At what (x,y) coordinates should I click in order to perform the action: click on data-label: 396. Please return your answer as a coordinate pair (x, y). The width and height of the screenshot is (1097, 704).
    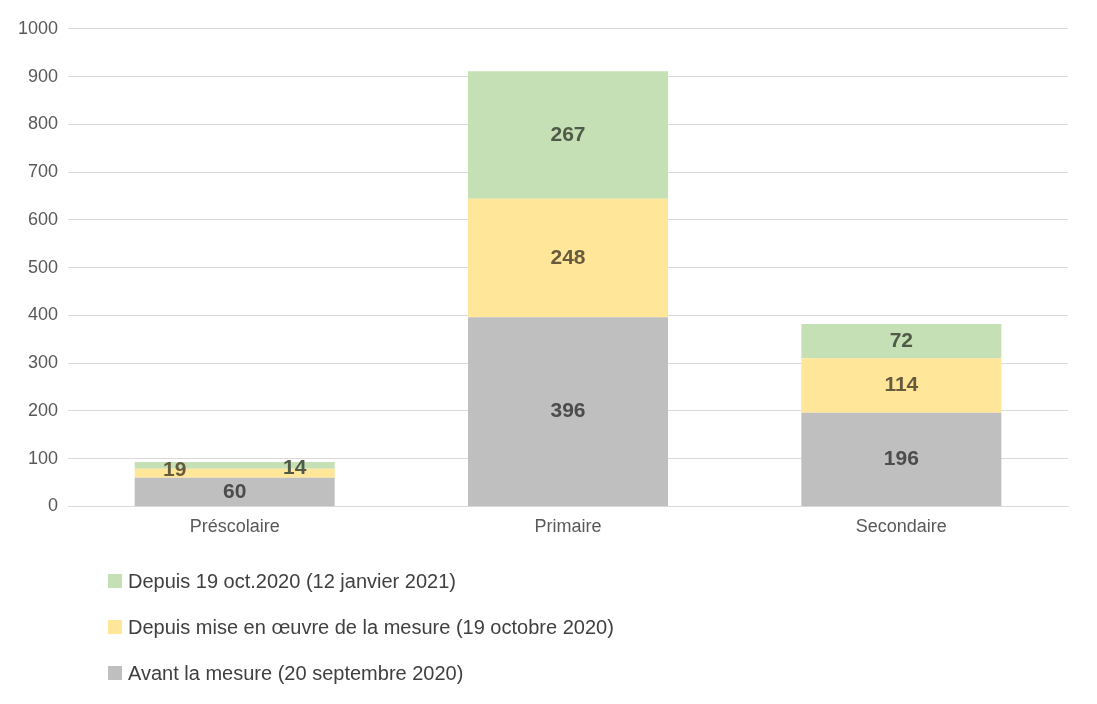
    Looking at the image, I should click on (568, 410).